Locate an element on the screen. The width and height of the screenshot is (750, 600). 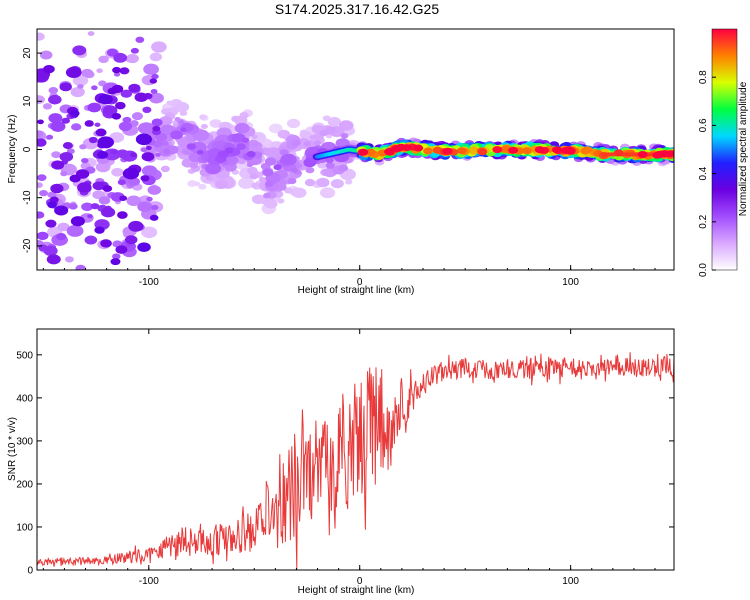
spectrogram-x-tick-label: 0 is located at coordinates (360, 282).